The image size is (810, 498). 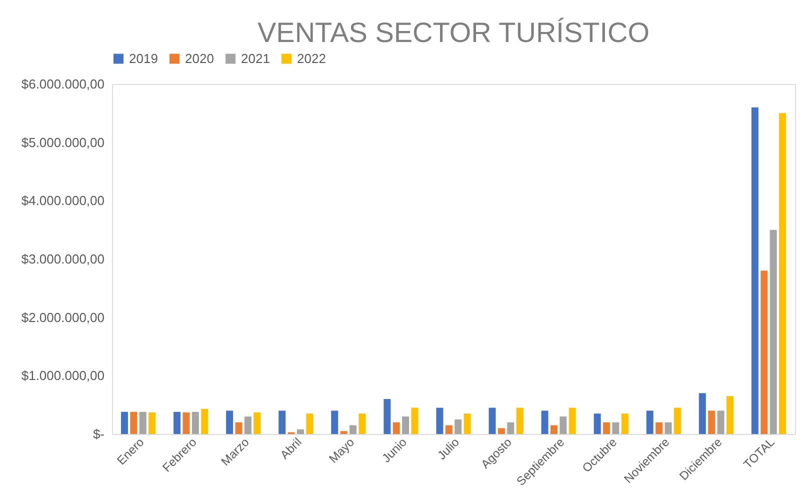 I want to click on y-tick-label: $-, so click(x=98, y=434).